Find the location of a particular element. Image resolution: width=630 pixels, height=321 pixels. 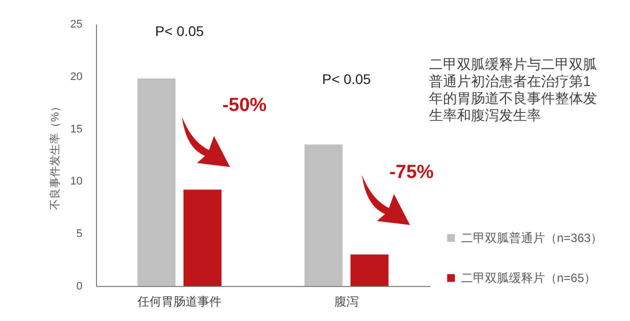

y-tick-label: 0 is located at coordinates (79, 286).